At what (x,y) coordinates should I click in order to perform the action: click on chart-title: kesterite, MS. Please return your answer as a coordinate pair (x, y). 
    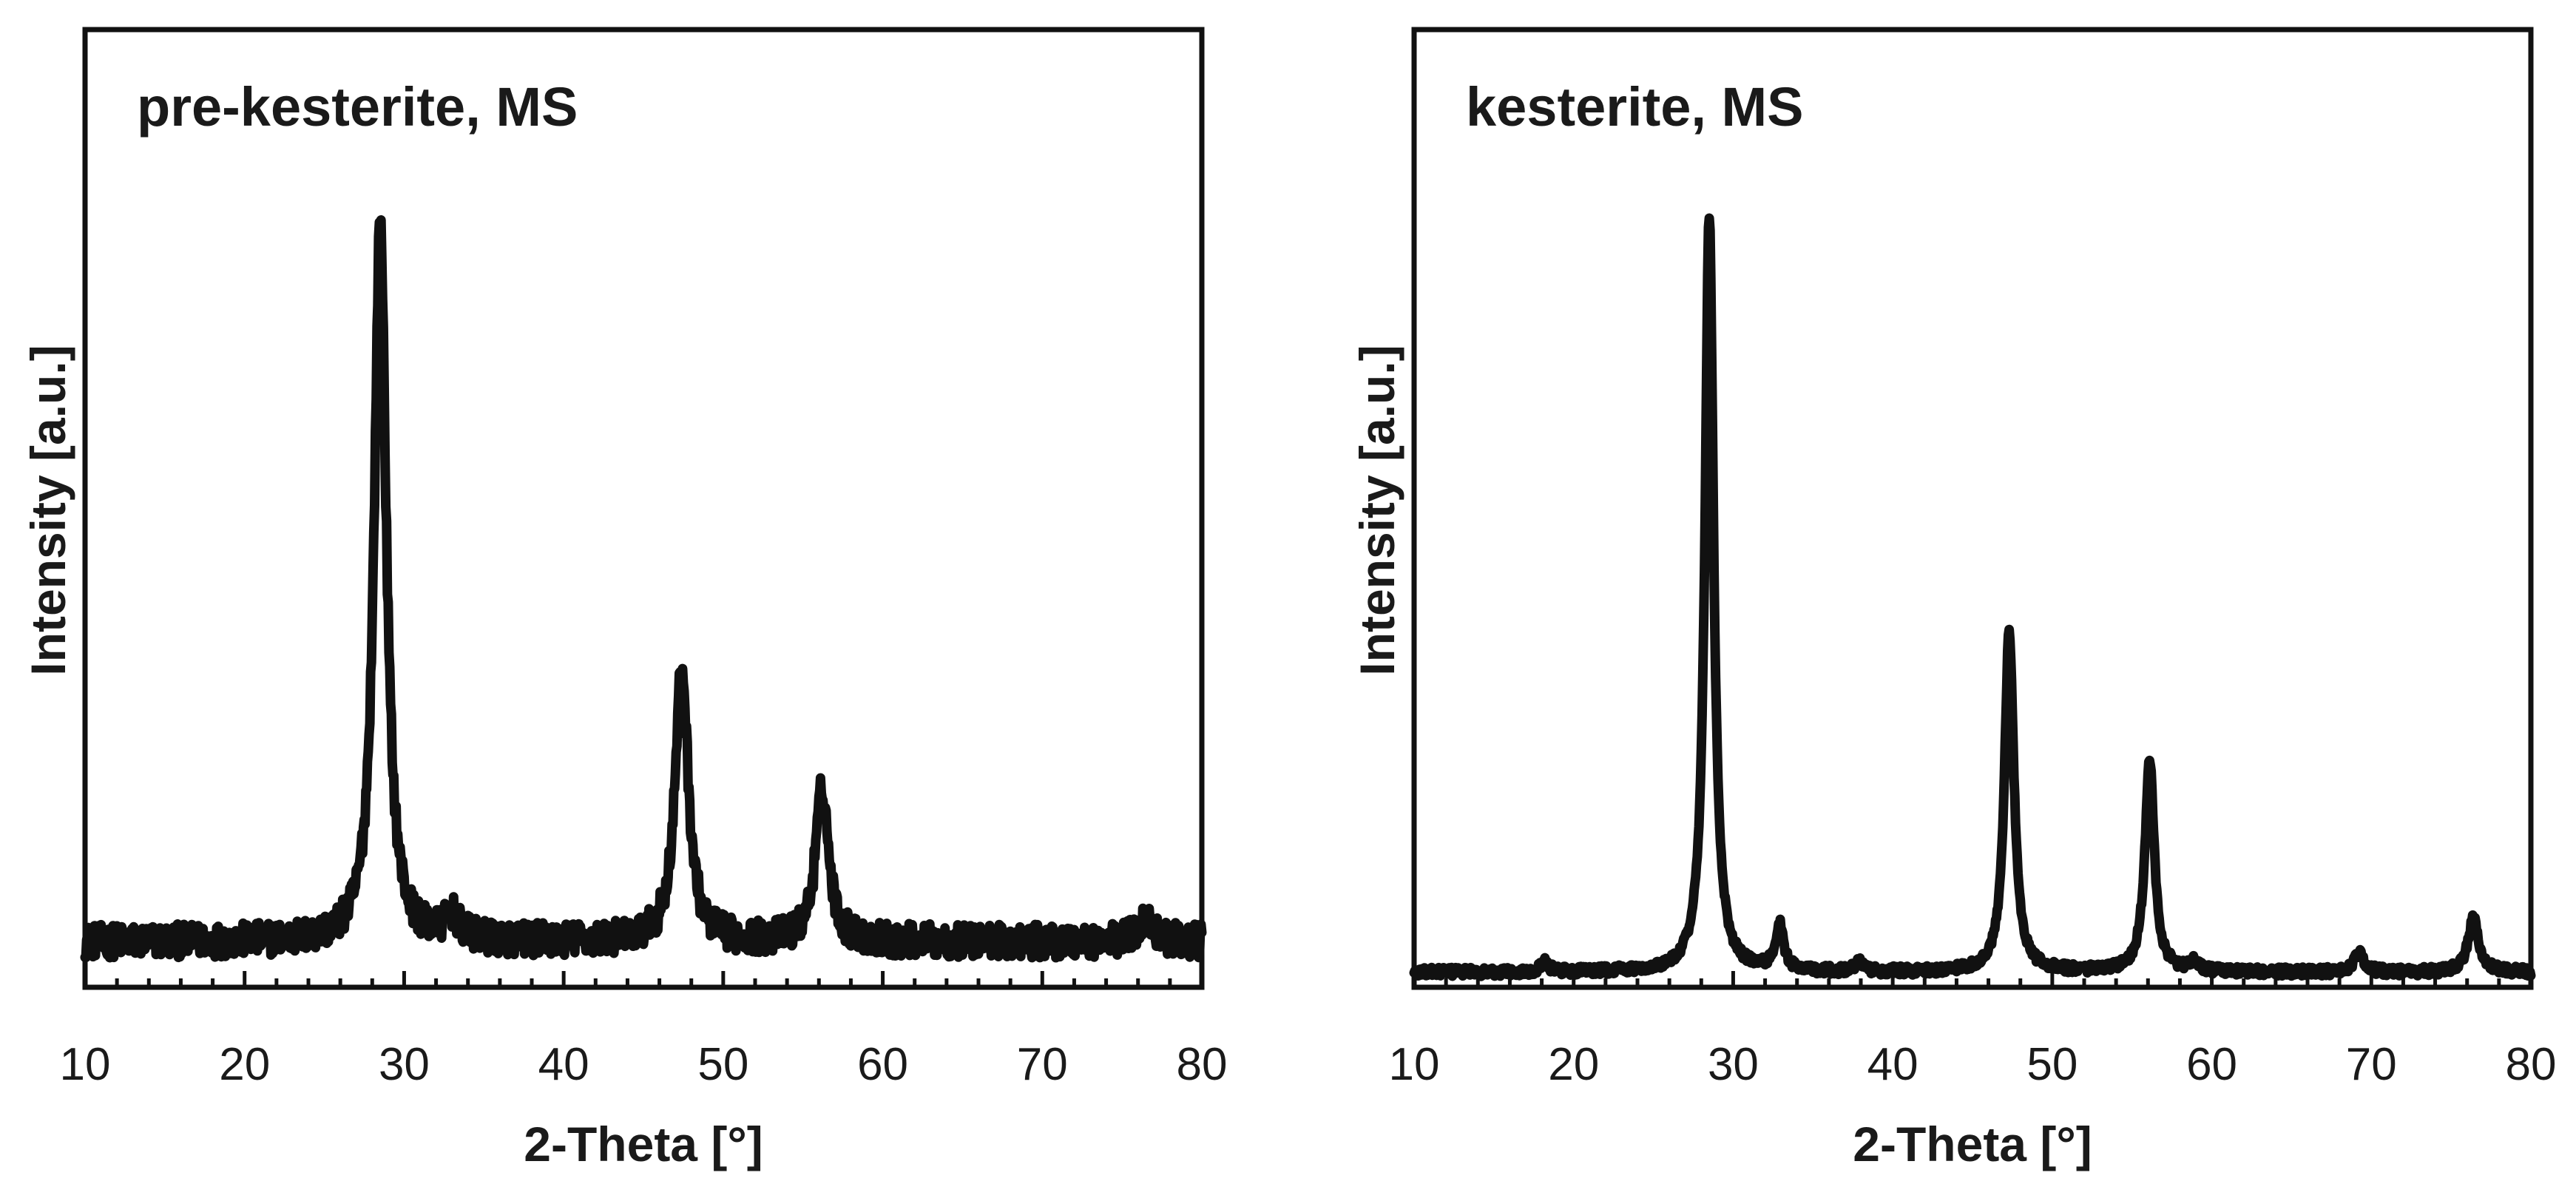
    Looking at the image, I should click on (1635, 107).